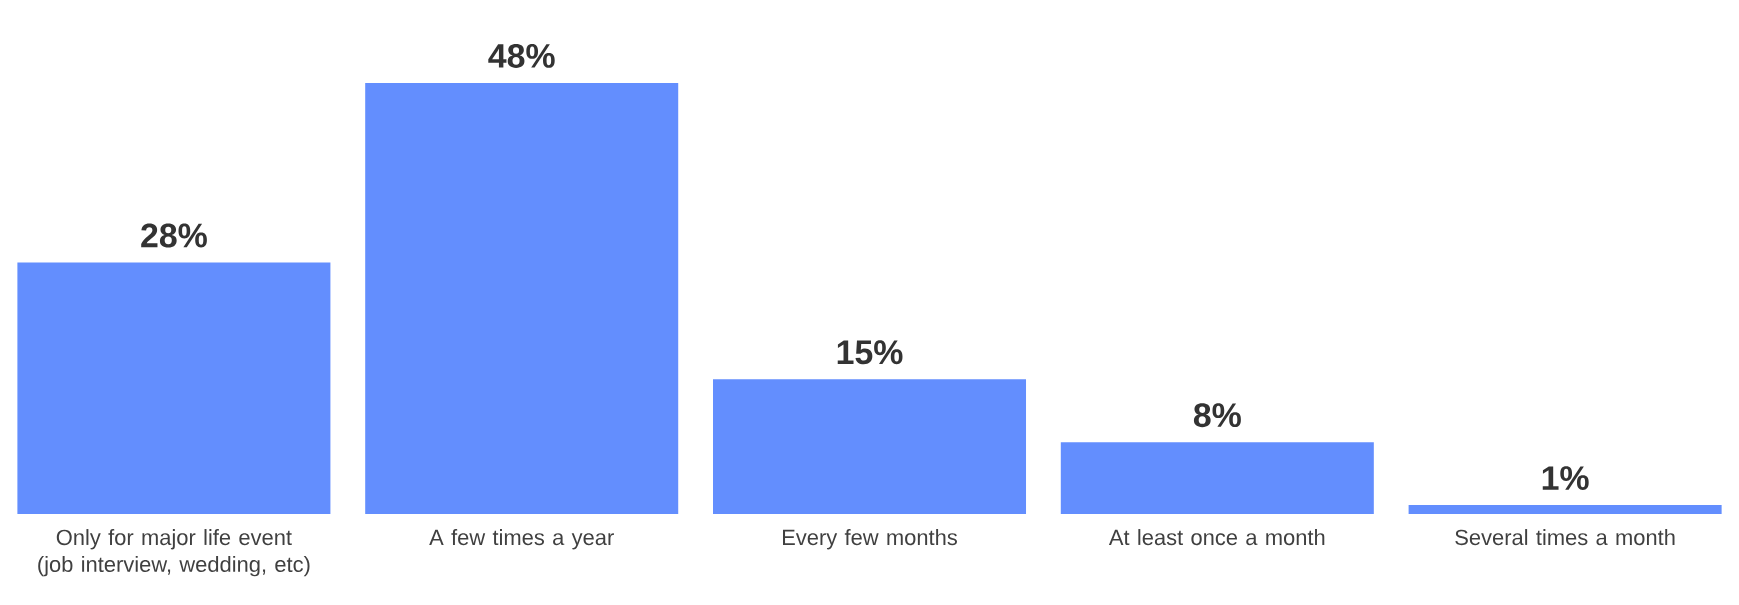 The width and height of the screenshot is (1739, 605). Describe the element at coordinates (1565, 478) in the screenshot. I see `data-label: 1%` at that location.